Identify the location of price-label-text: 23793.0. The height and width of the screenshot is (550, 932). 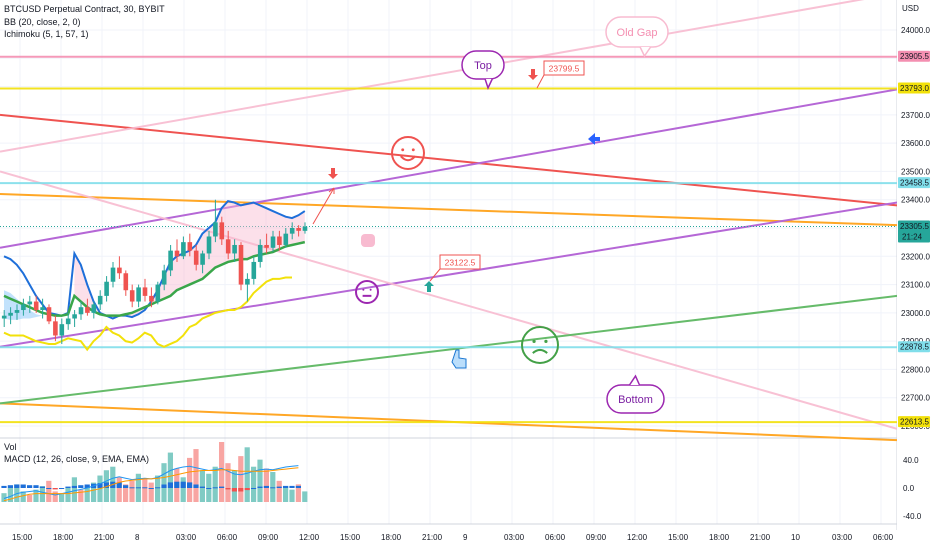
(914, 88).